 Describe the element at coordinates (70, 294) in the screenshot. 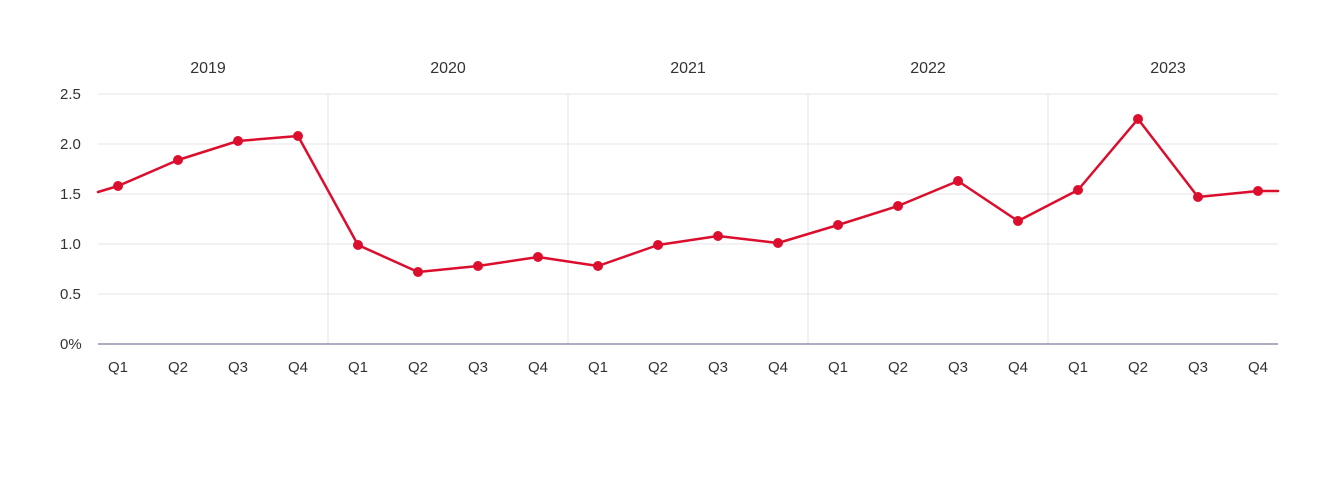

I see `y-tick-label: 0.5` at that location.